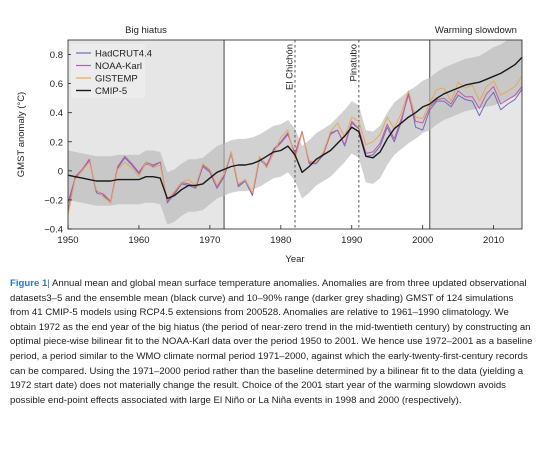 This screenshot has width=543, height=463. Describe the element at coordinates (60, 171) in the screenshot. I see `y-tick-label-2: 0` at that location.